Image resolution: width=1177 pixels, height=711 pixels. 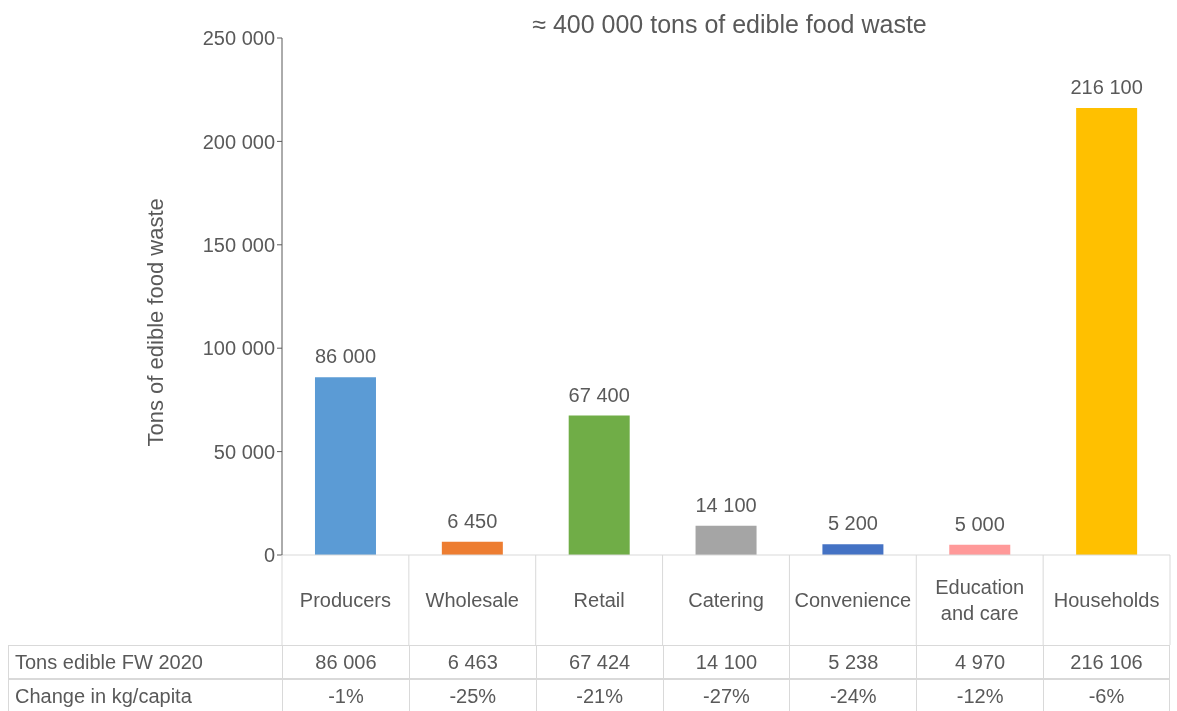 I want to click on data-label: 5 200, so click(x=852, y=523).